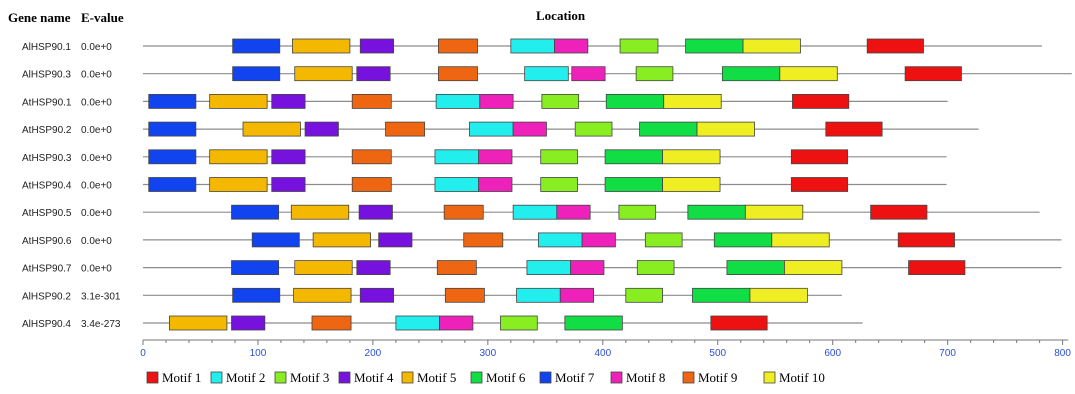 The width and height of the screenshot is (1075, 394). I want to click on tick-label: 500, so click(717, 353).